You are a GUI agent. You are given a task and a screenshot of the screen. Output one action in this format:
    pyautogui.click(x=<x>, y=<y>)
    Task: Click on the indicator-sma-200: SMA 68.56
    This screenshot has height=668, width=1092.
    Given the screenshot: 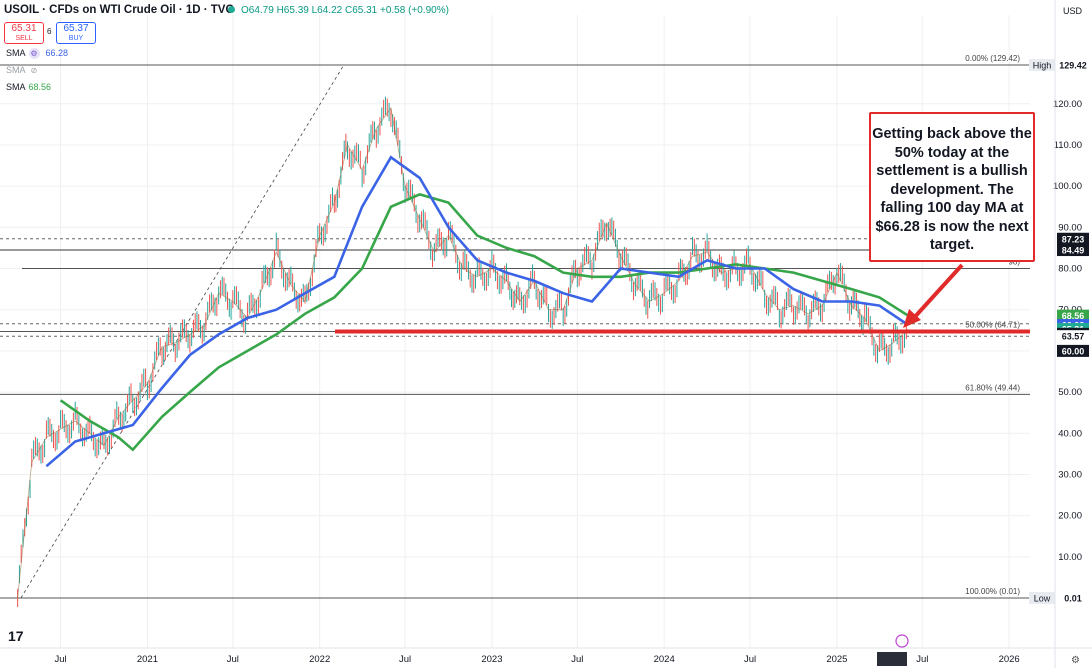 What is the action you would take?
    pyautogui.click(x=28, y=87)
    